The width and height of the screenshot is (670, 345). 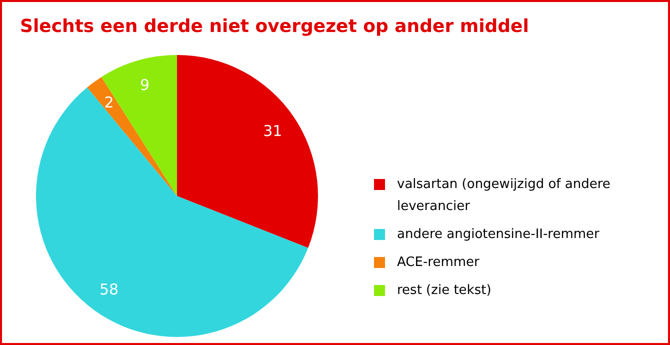 I want to click on data-label: 2, so click(x=109, y=102).